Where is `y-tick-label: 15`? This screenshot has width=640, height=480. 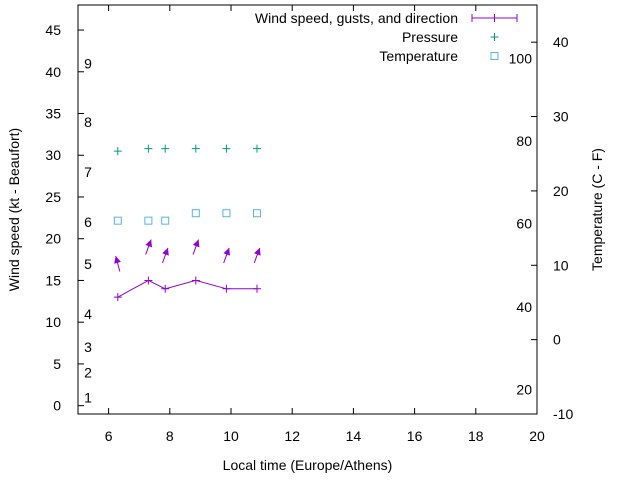 y-tick-label: 15 is located at coordinates (53, 280).